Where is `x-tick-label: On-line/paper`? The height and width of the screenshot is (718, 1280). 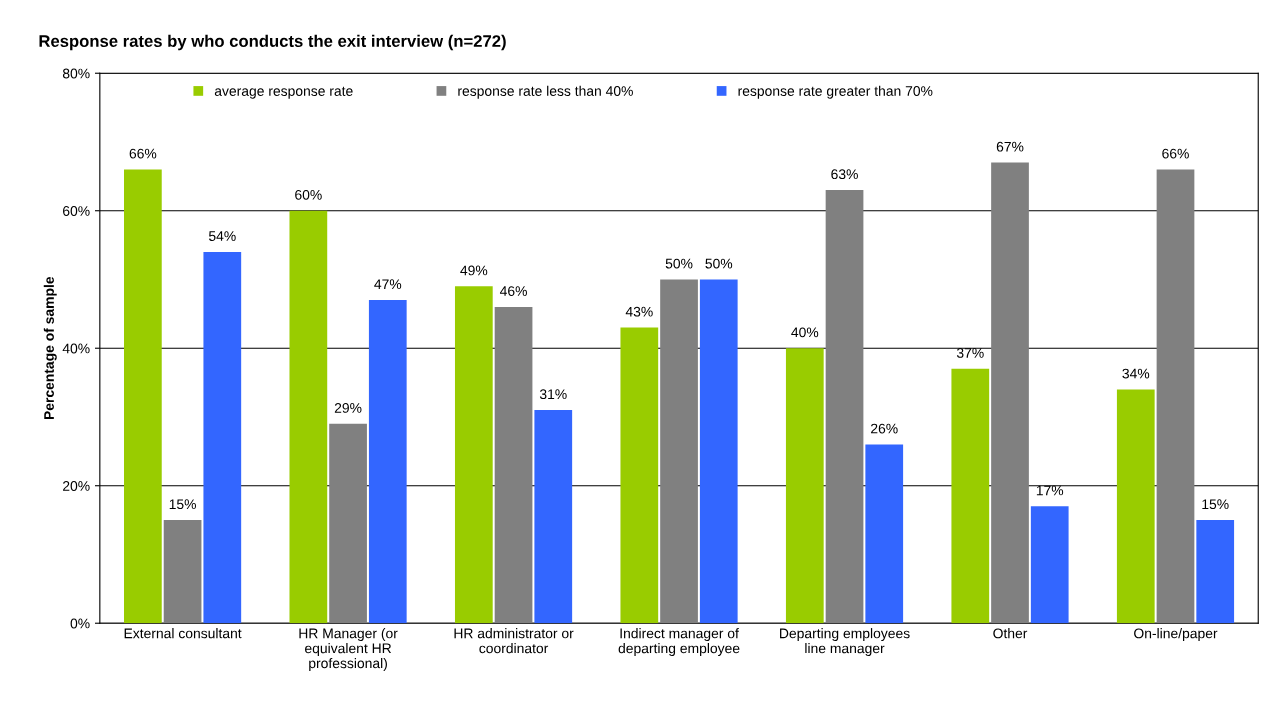
x-tick-label: On-line/paper is located at coordinates (1176, 635).